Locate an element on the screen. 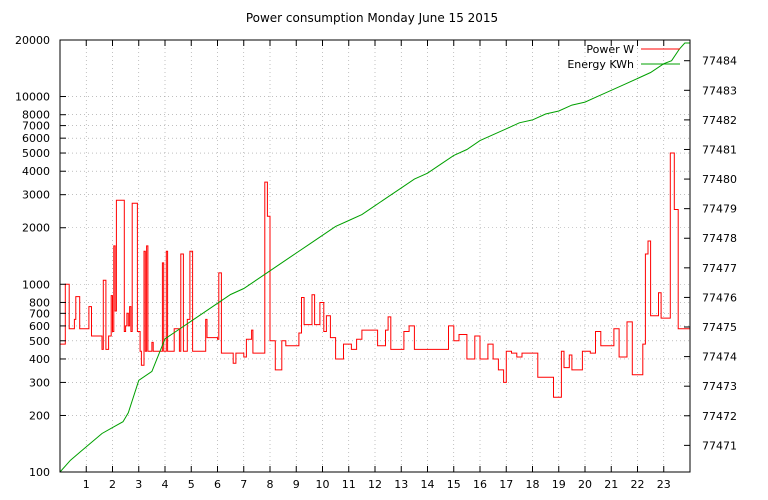 The image size is (768, 500). x-tick-label: 20 is located at coordinates (585, 484).